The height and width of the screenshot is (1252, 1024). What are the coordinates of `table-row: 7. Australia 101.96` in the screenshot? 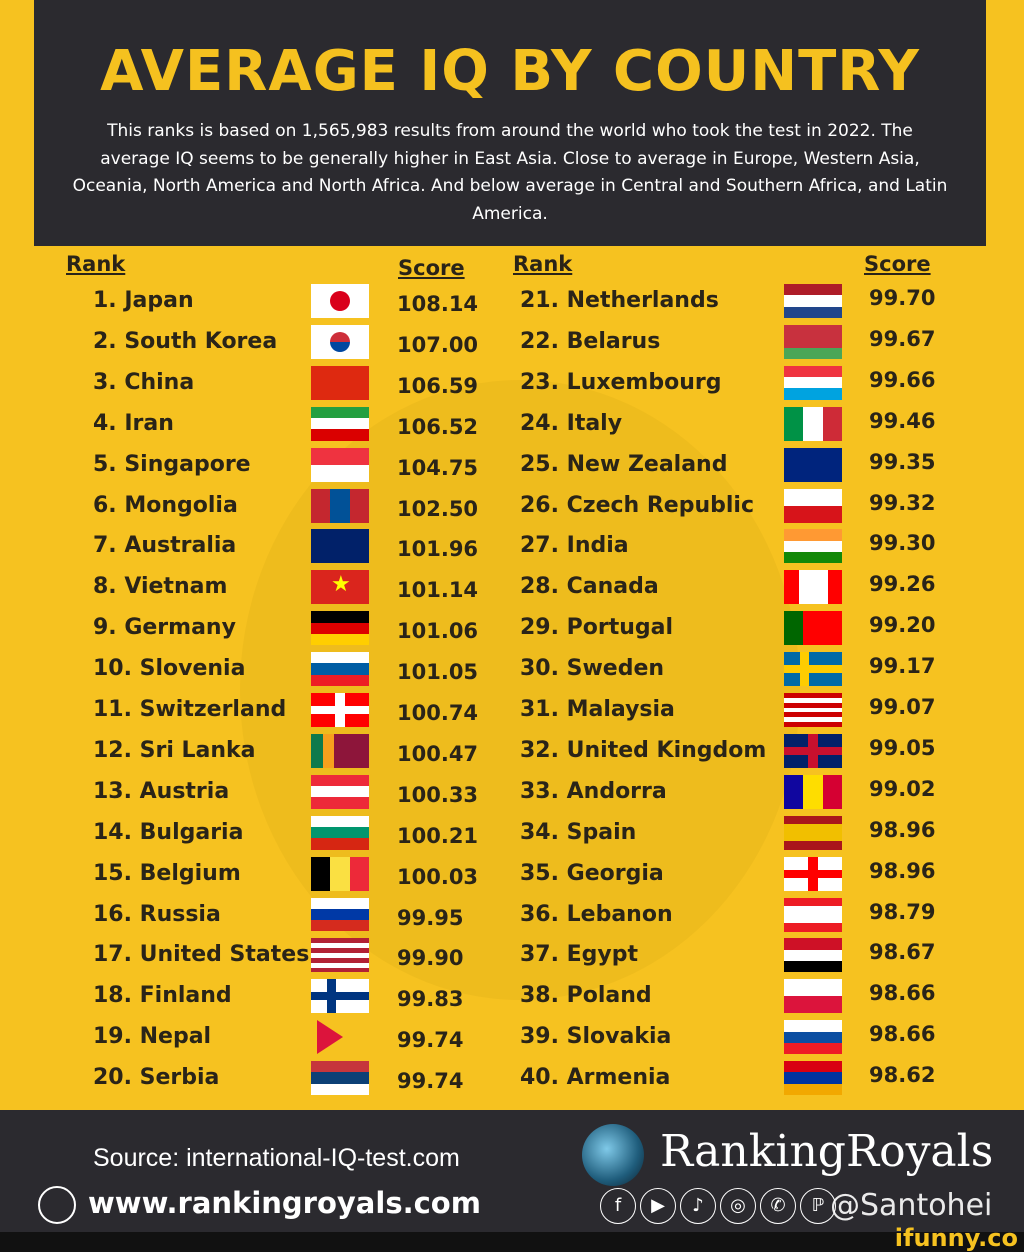 It's located at (303, 547).